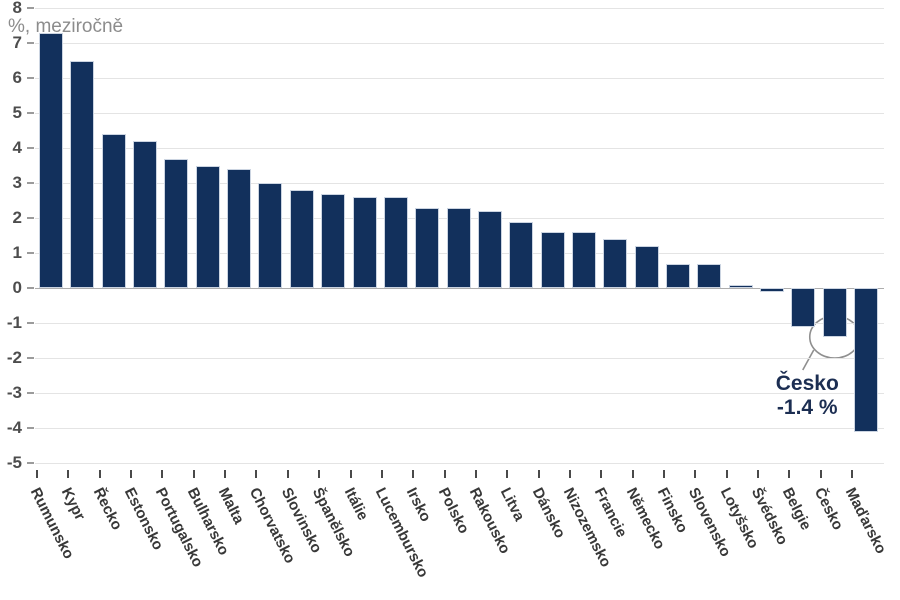 The width and height of the screenshot is (900, 600). What do you see at coordinates (14, 427) in the screenshot?
I see `y-axis-tick-label: -4` at bounding box center [14, 427].